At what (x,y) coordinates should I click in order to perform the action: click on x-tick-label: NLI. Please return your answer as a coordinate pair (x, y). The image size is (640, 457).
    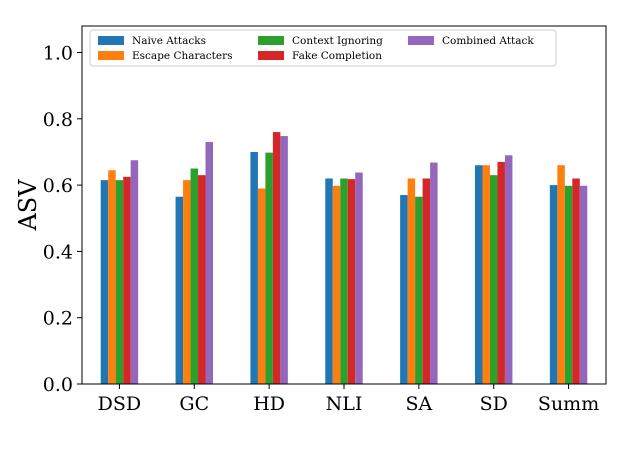
    Looking at the image, I should click on (344, 404).